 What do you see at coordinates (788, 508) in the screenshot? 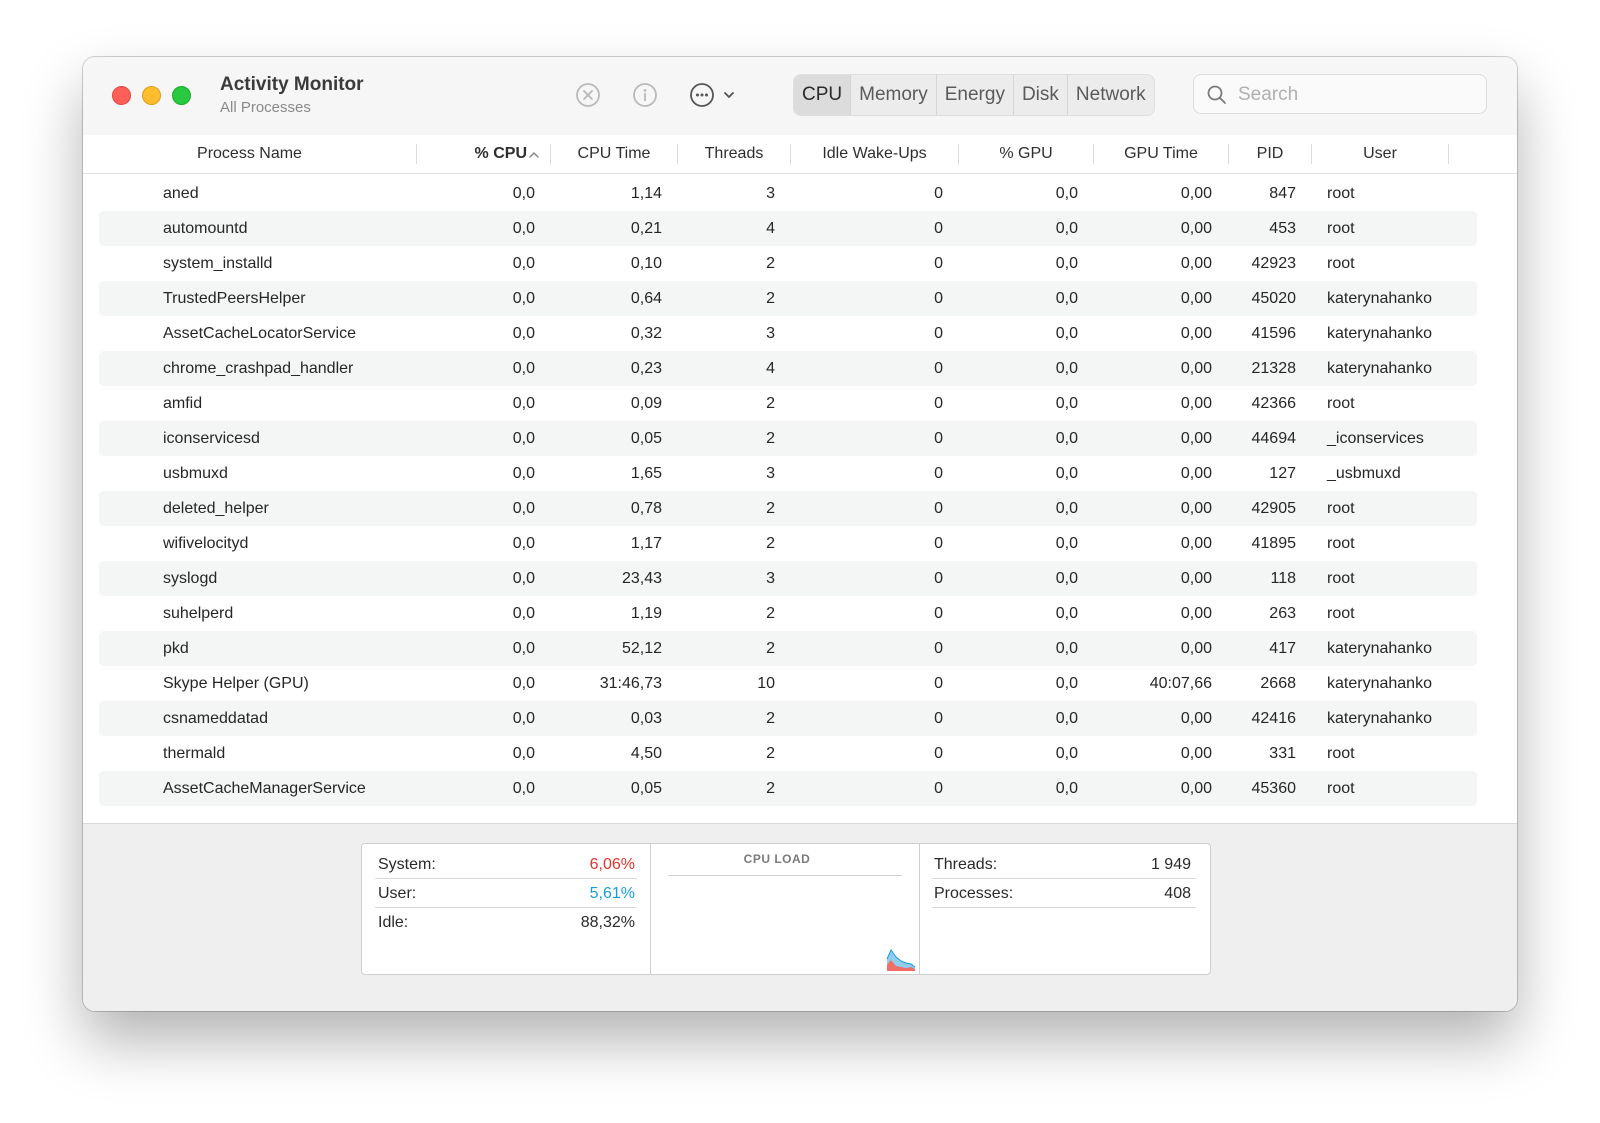
I see `table-row: deleted_helper 0,0 0,78 2 0 0,0 0,00 42905 root` at bounding box center [788, 508].